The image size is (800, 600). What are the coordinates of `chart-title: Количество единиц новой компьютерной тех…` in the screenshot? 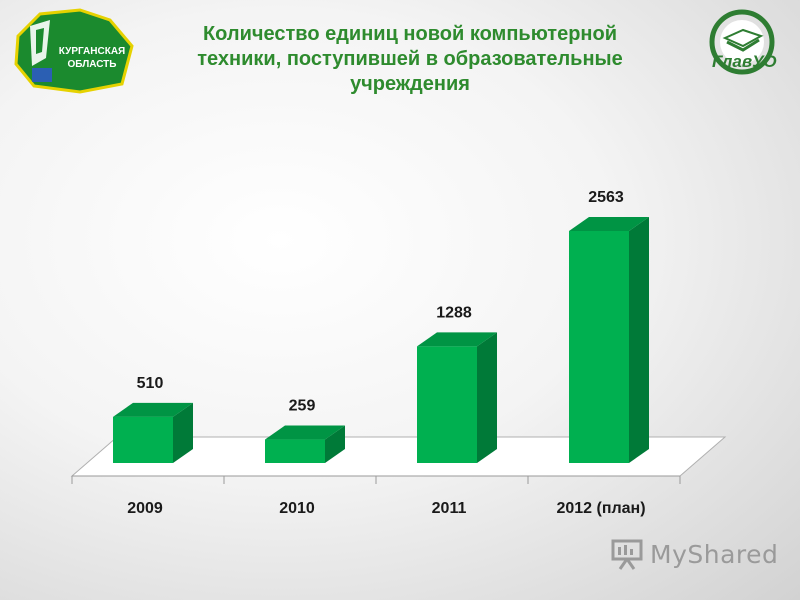 It's located at (410, 59).